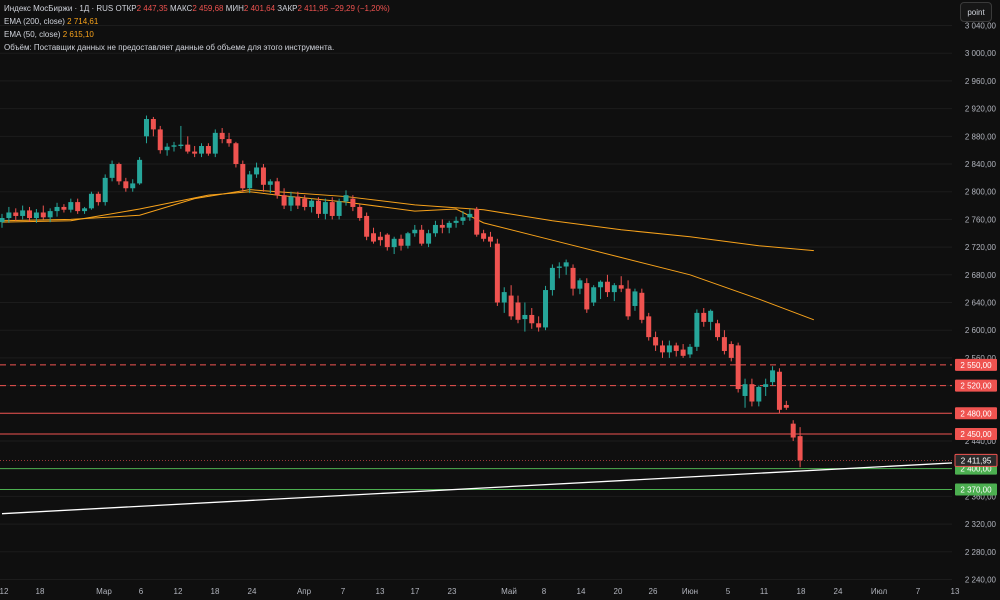 The image size is (1000, 600). I want to click on x-tick-label: 17, so click(415, 591).